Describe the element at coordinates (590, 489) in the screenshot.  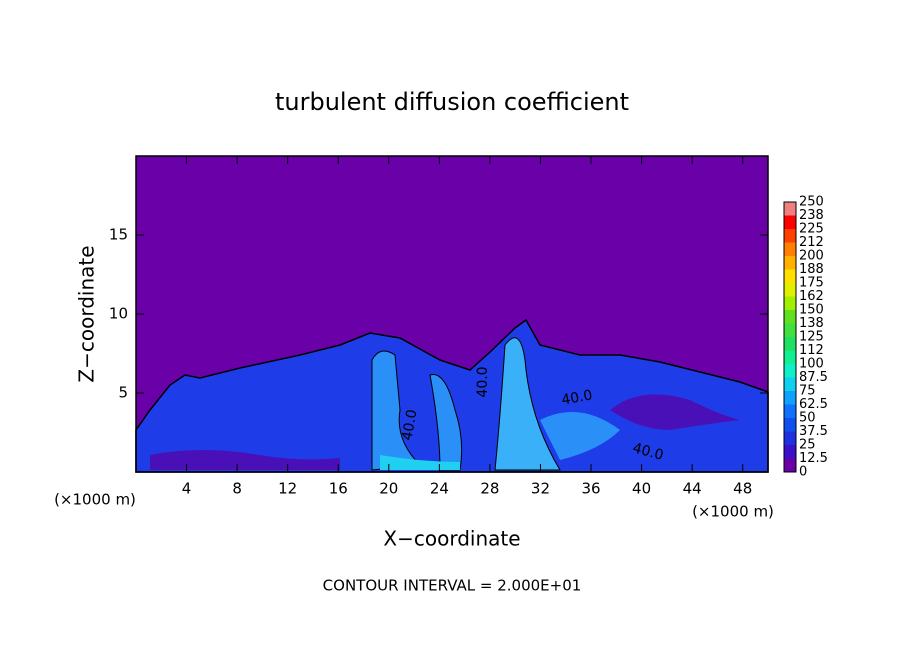
I see `x-tick-label: 36` at that location.